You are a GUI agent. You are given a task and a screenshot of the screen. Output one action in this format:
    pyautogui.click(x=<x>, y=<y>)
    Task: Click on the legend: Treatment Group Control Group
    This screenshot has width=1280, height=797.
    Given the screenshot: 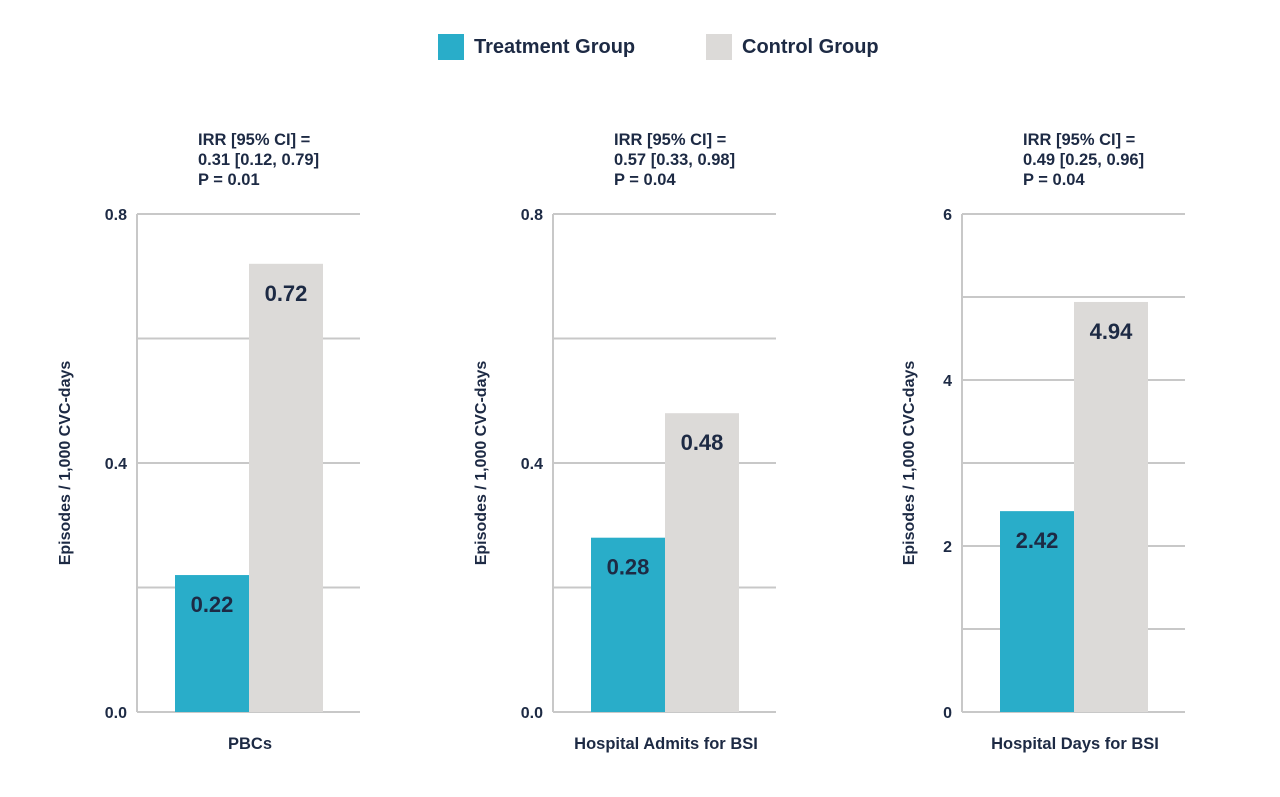 What is the action you would take?
    pyautogui.click(x=640, y=47)
    